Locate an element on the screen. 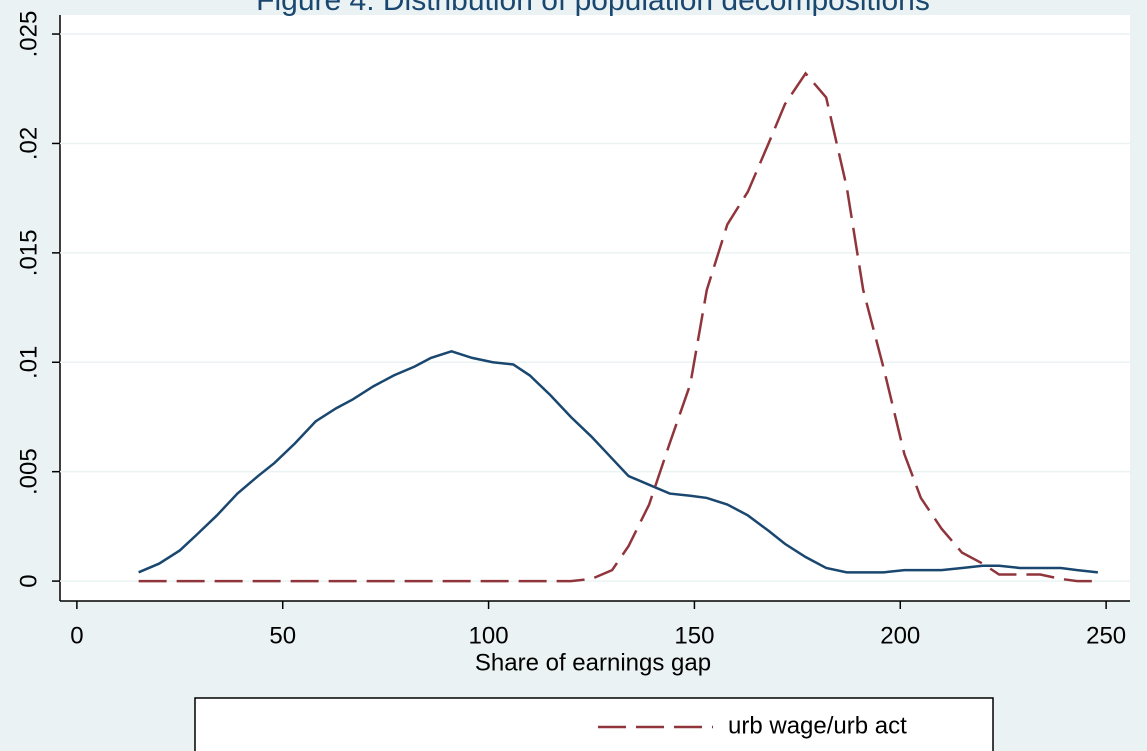  legend-label: urb wage/urb act is located at coordinates (817, 725).